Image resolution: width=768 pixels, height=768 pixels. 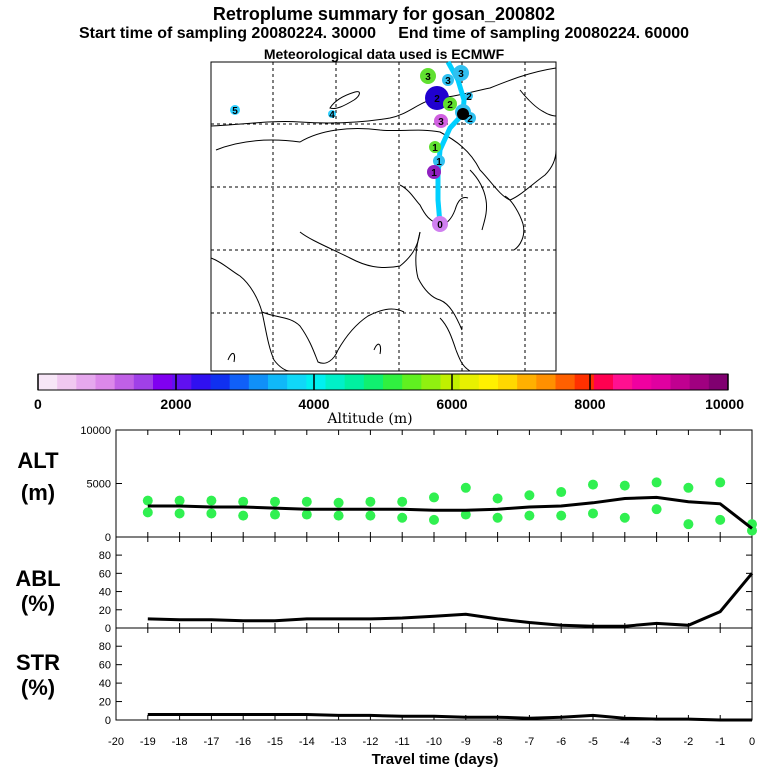 What do you see at coordinates (99, 485) in the screenshot?
I see `y-tick-label: 5000` at bounding box center [99, 485].